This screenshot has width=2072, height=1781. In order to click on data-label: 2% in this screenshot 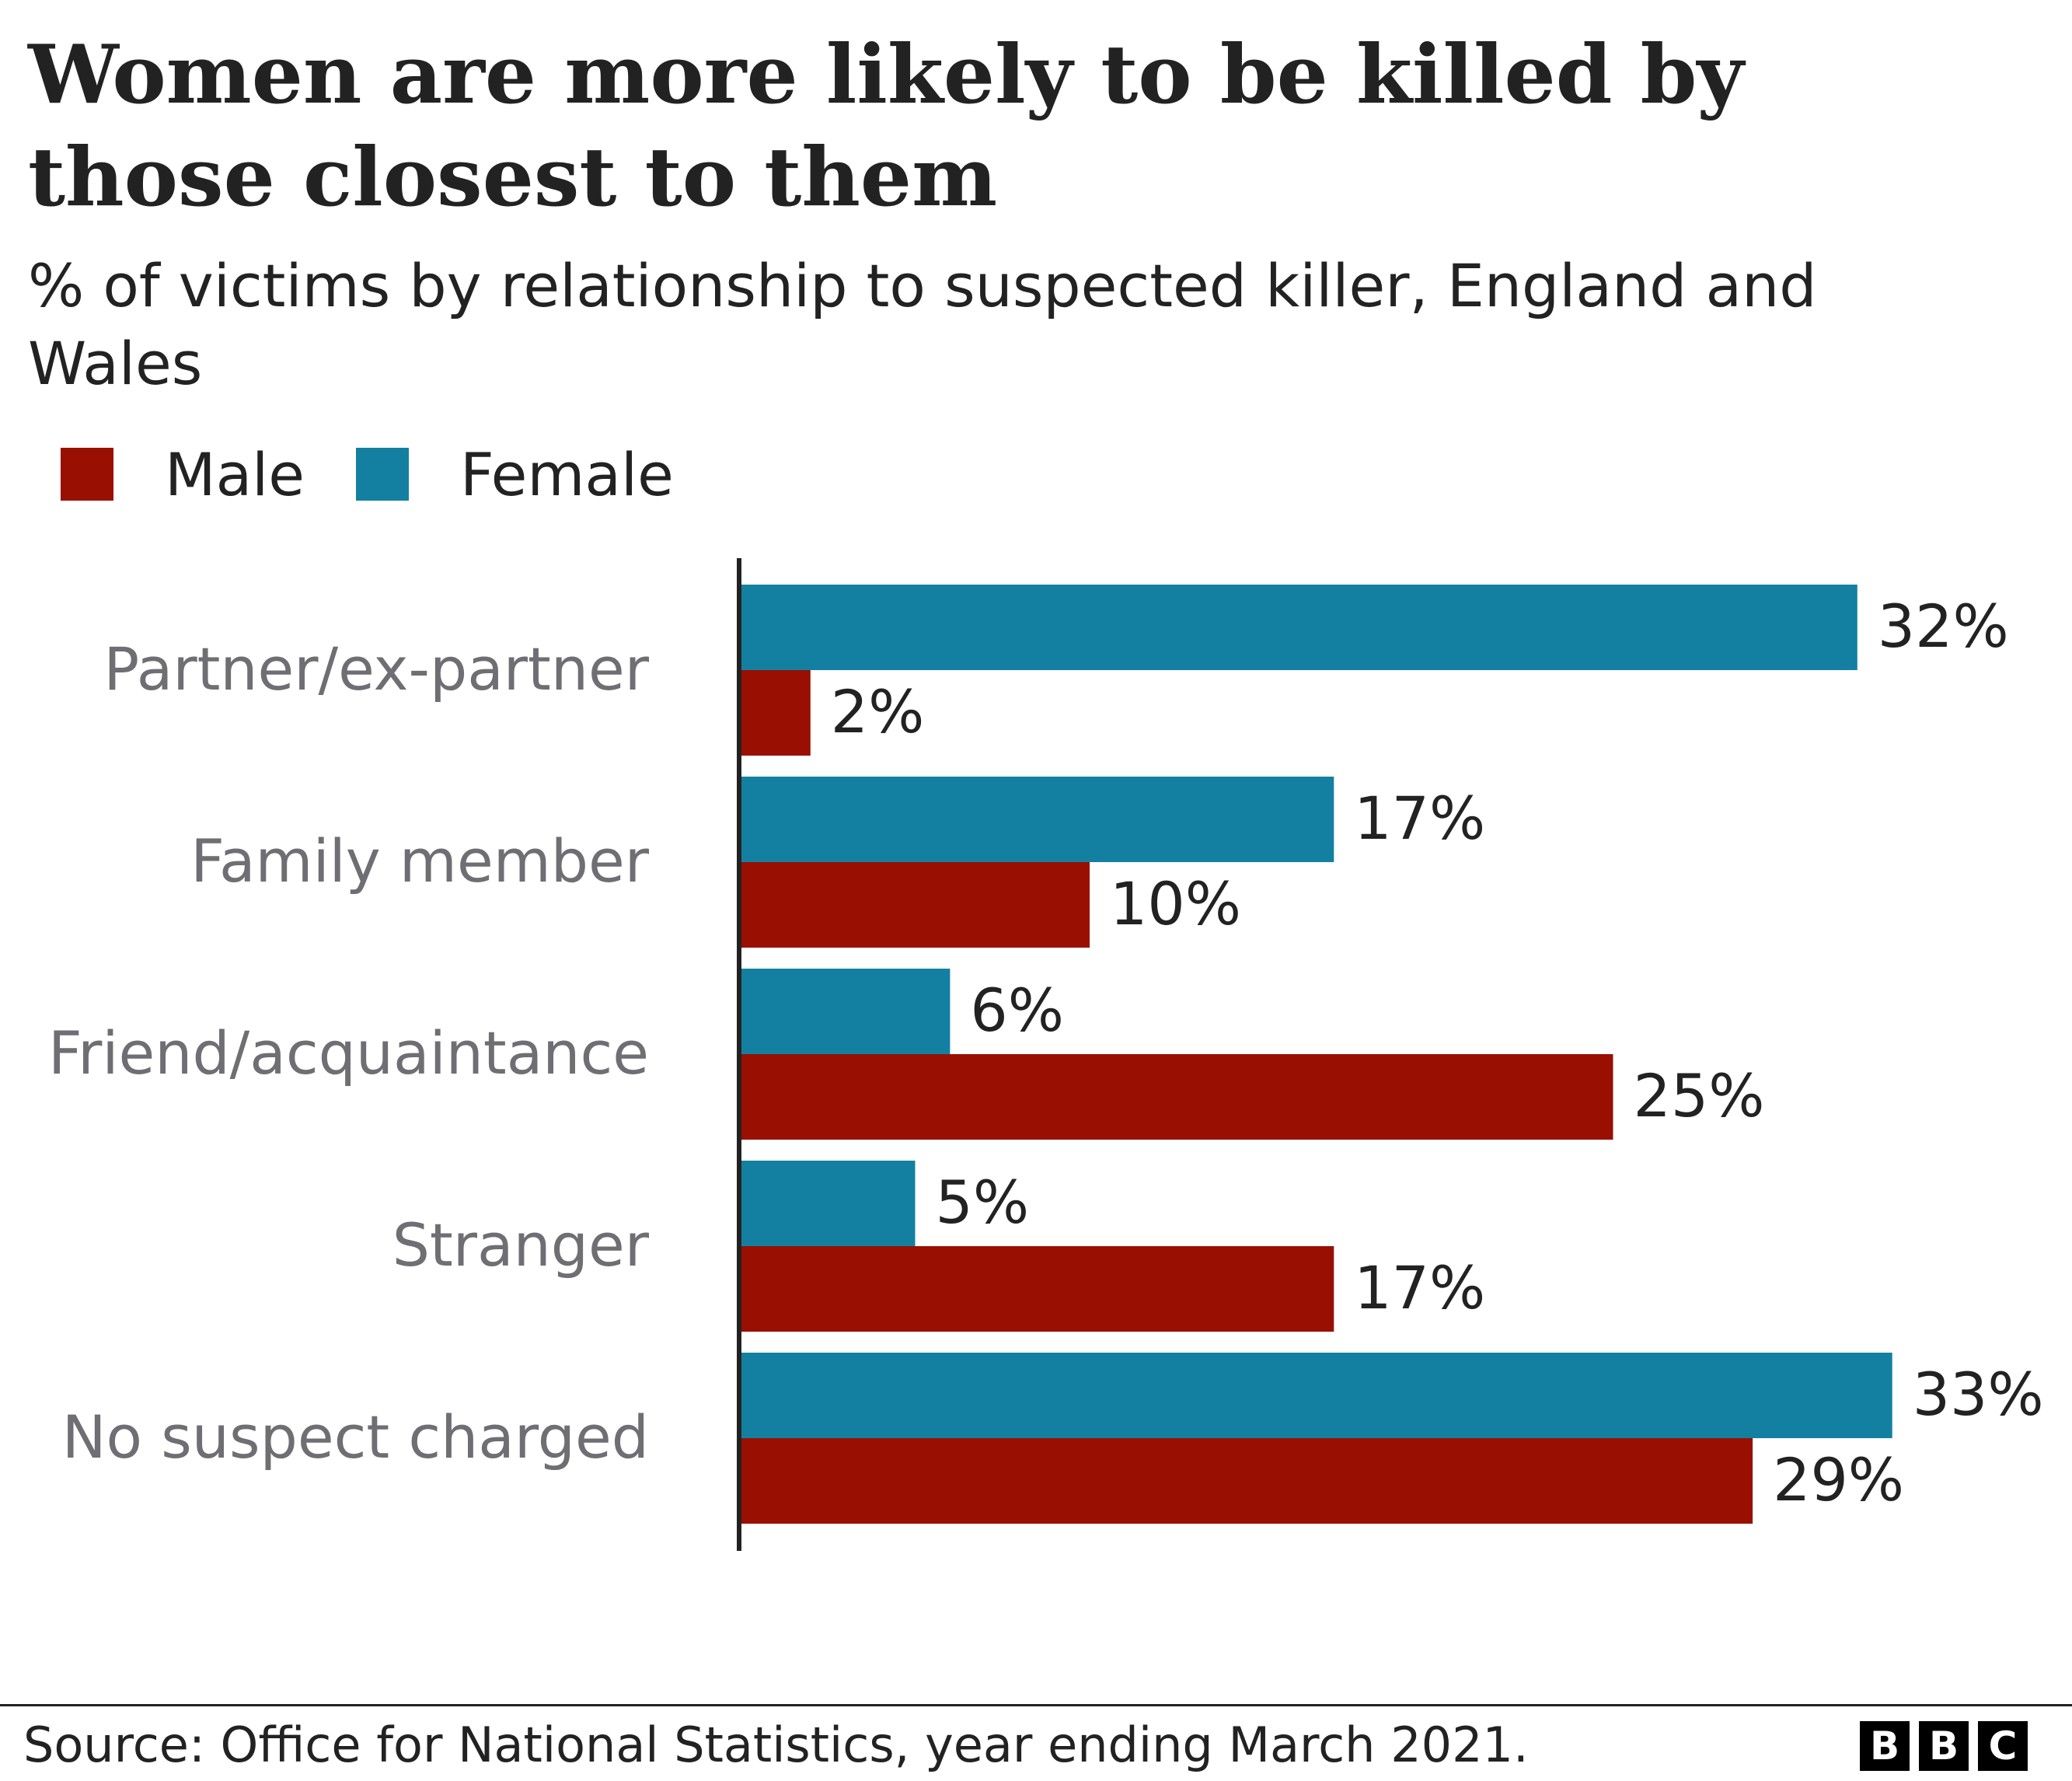, I will do `click(878, 711)`.